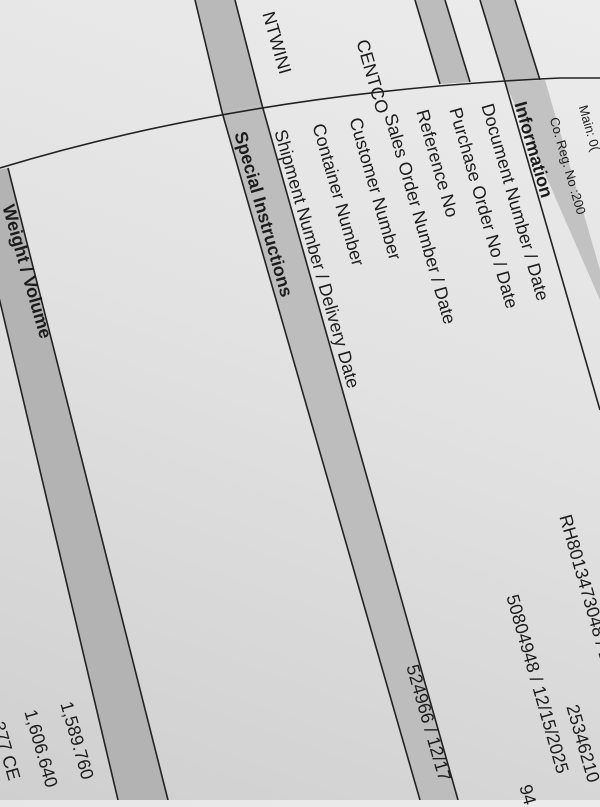 Image resolution: width=600 pixels, height=807 pixels. Describe the element at coordinates (510, 41) in the screenshot. I see `band-information-header` at that location.